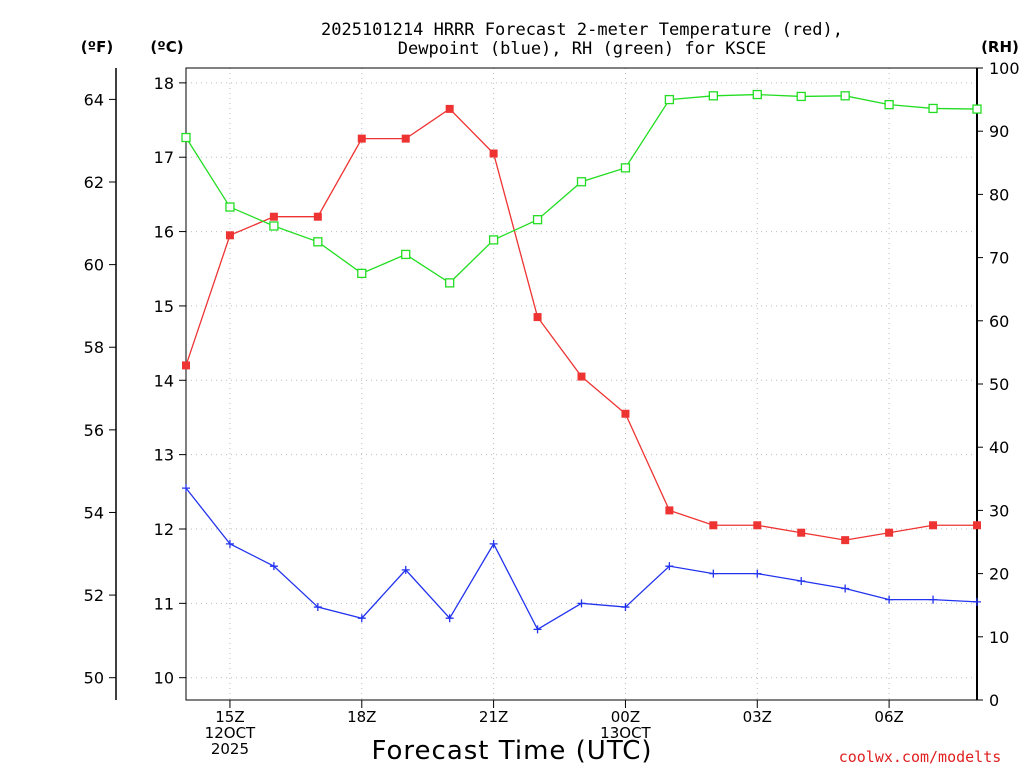  What do you see at coordinates (230, 749) in the screenshot?
I see `x-tick-label: 2025` at bounding box center [230, 749].